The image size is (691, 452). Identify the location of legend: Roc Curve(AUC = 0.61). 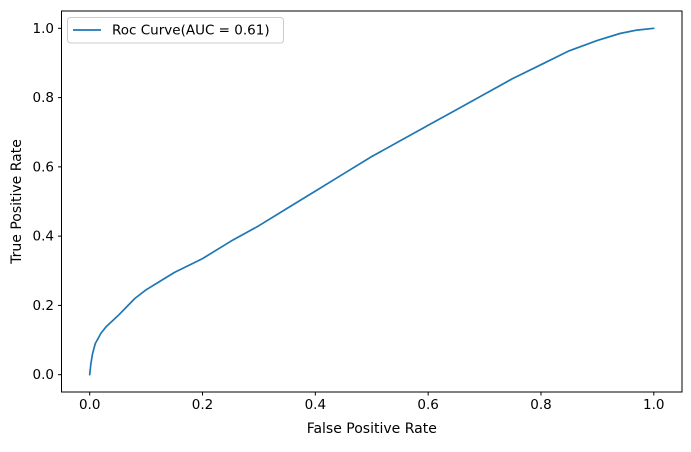
(175, 30).